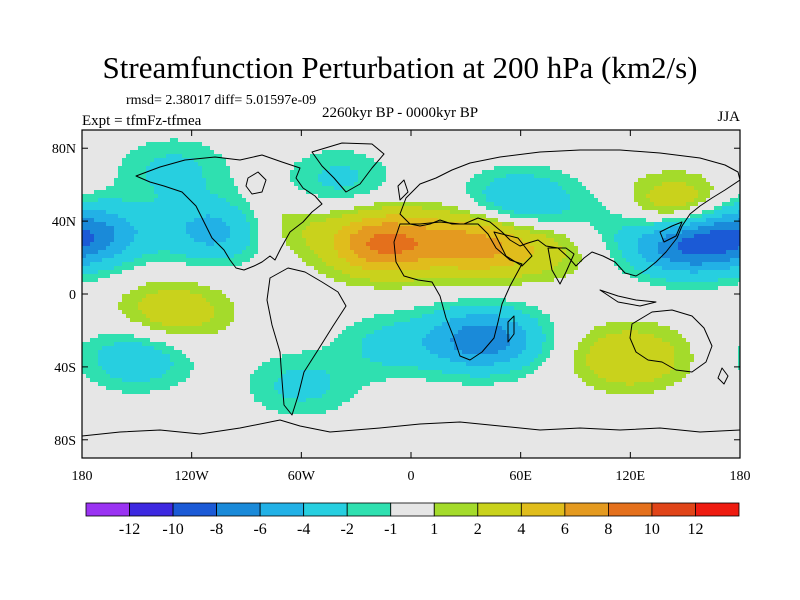 Image resolution: width=800 pixels, height=600 pixels. What do you see at coordinates (65, 441) in the screenshot?
I see `y-tick-label: 80S` at bounding box center [65, 441].